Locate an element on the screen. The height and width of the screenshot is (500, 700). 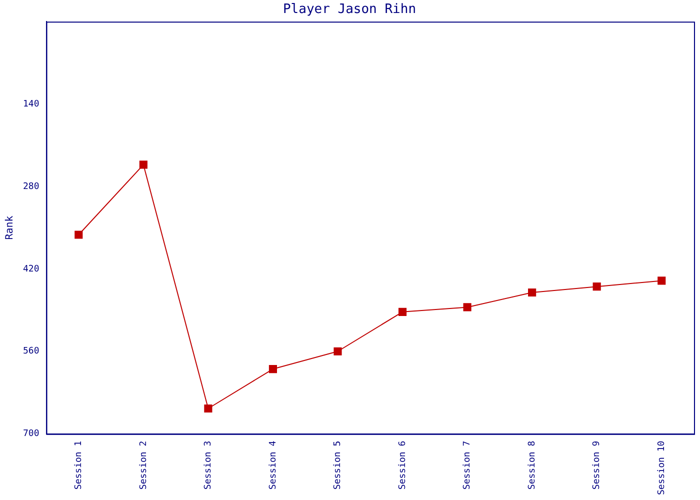
x-tick-label: Session 9 is located at coordinates (597, 465).